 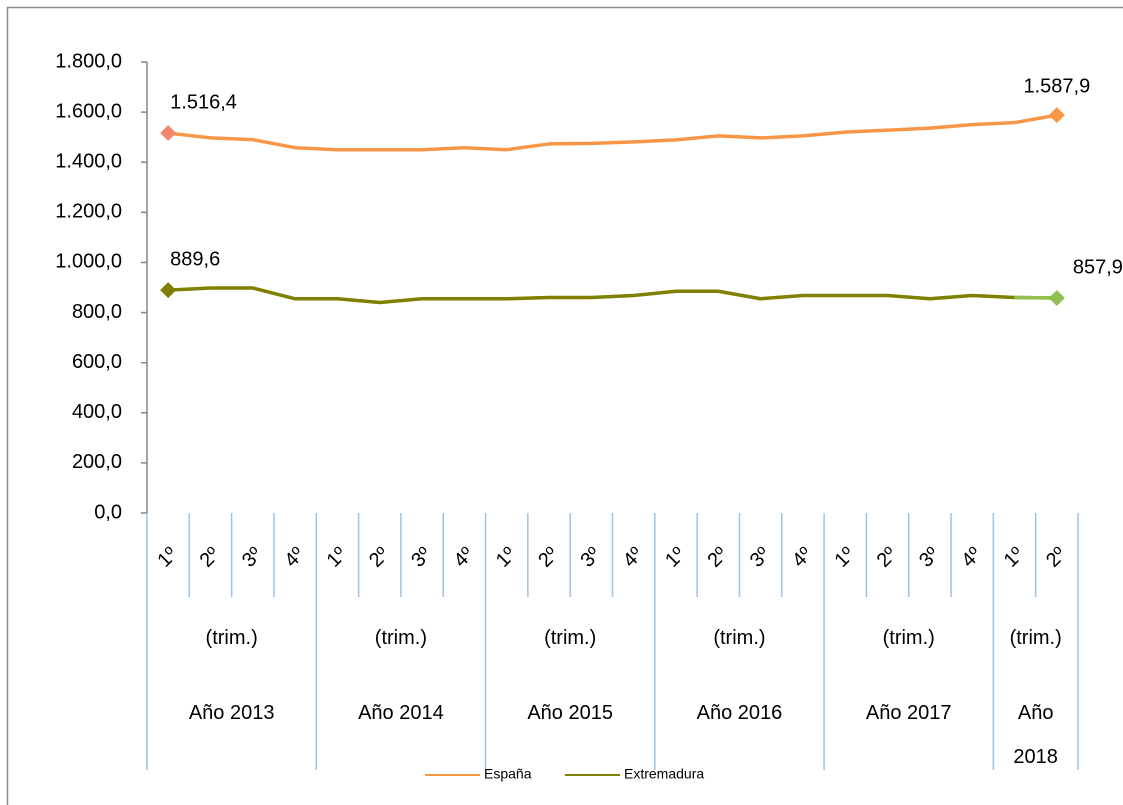 I want to click on y-tick-label: 600,0, so click(x=97, y=362).